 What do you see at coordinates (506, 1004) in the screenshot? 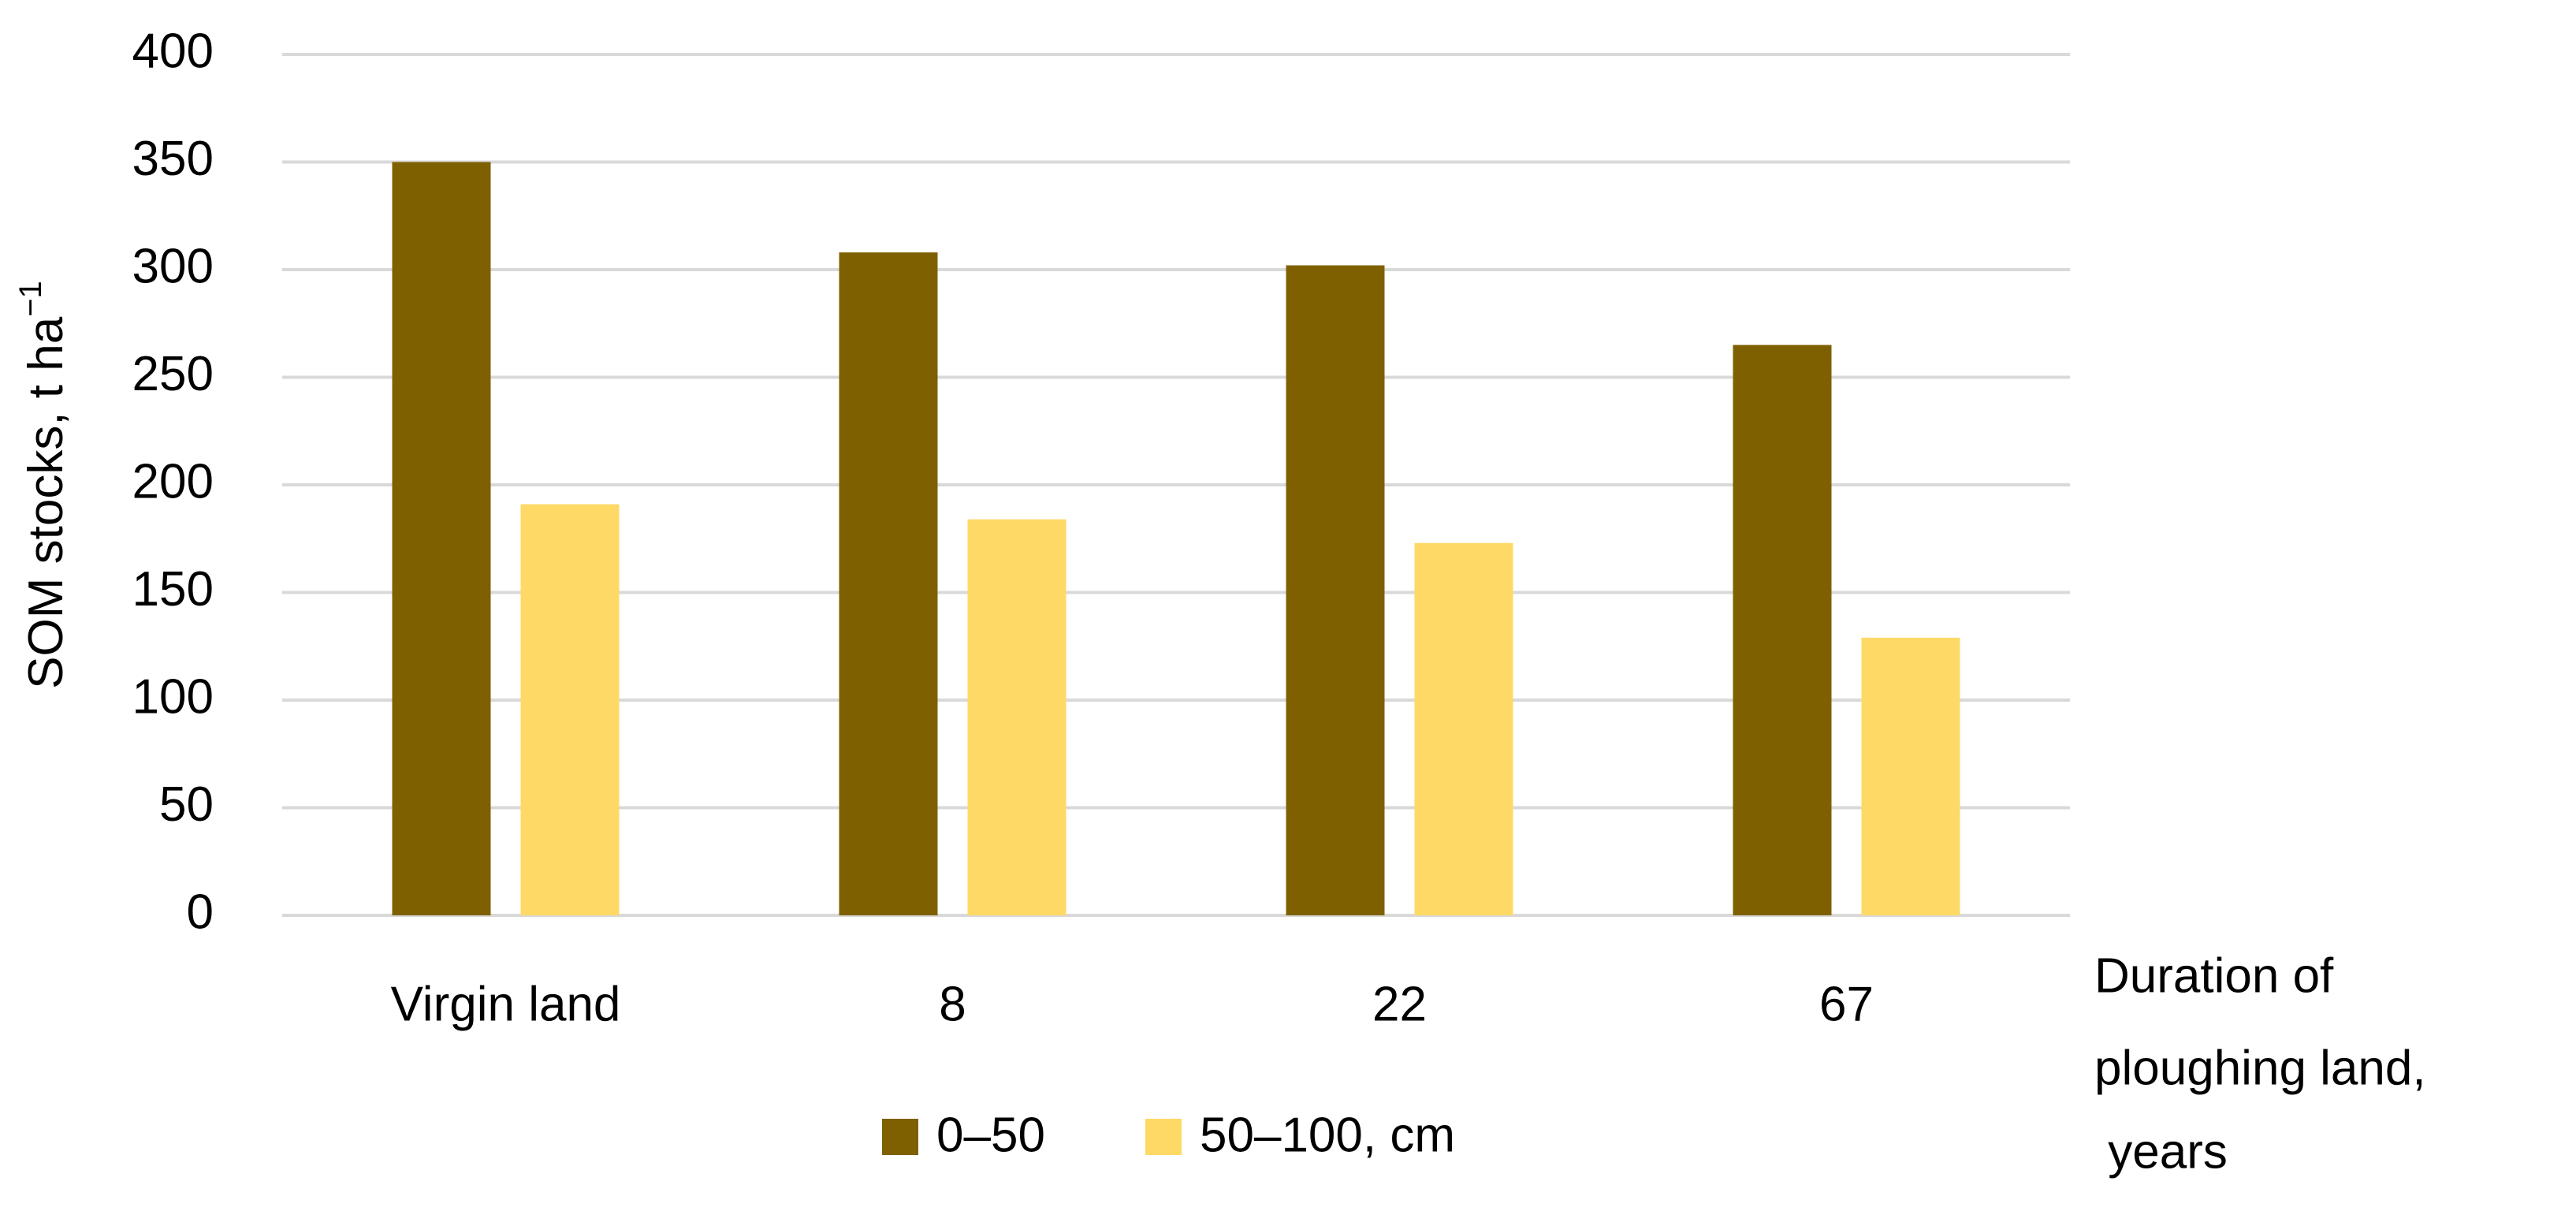
I see `x-tick-label: Virgin land` at bounding box center [506, 1004].